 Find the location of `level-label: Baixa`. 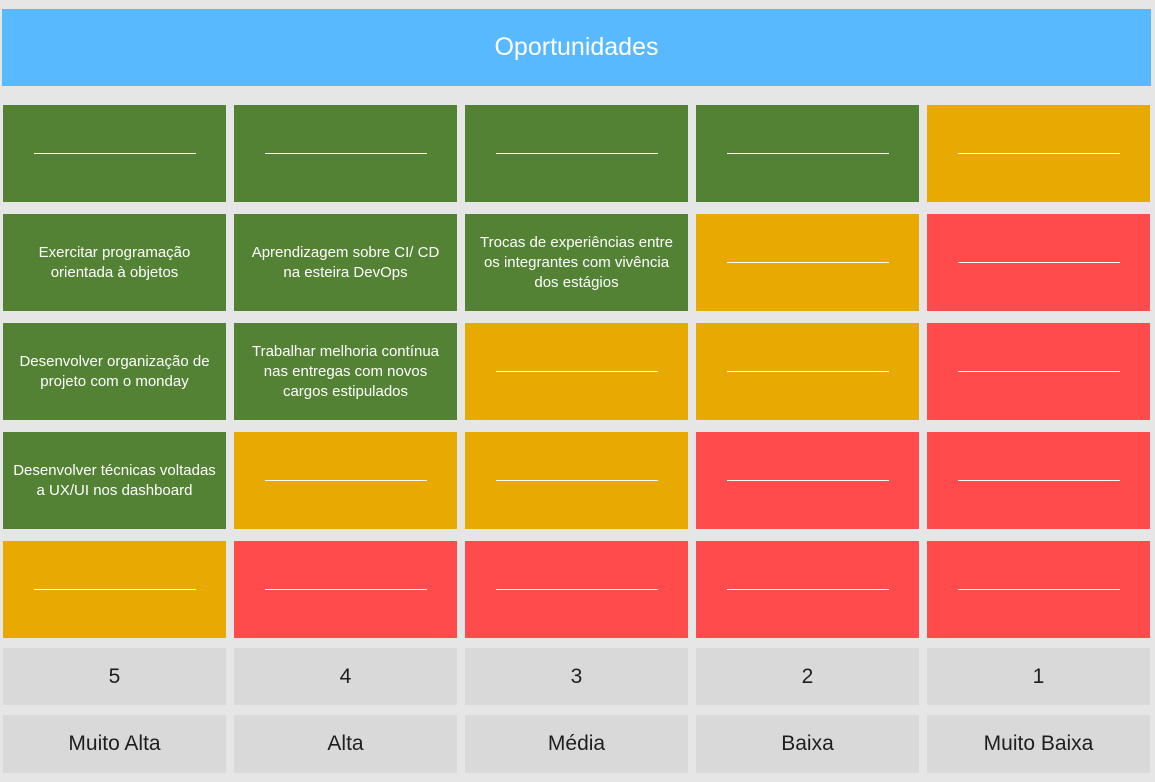

level-label: Baixa is located at coordinates (807, 744).